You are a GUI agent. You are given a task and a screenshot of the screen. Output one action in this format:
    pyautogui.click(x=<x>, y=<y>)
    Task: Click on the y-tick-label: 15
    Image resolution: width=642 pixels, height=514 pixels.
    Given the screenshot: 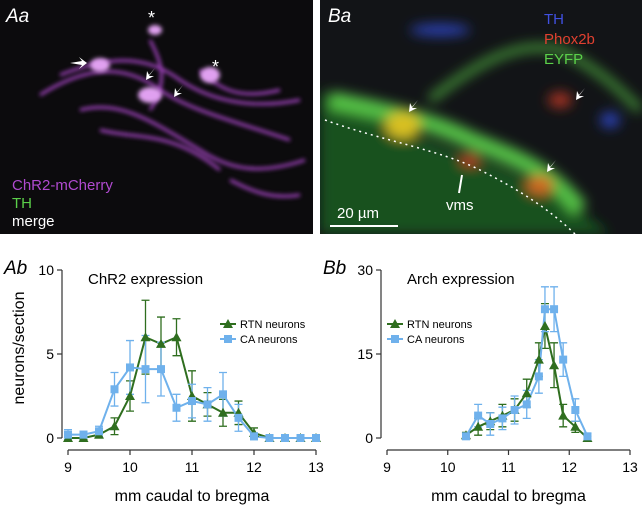 What is the action you would take?
    pyautogui.click(x=365, y=354)
    